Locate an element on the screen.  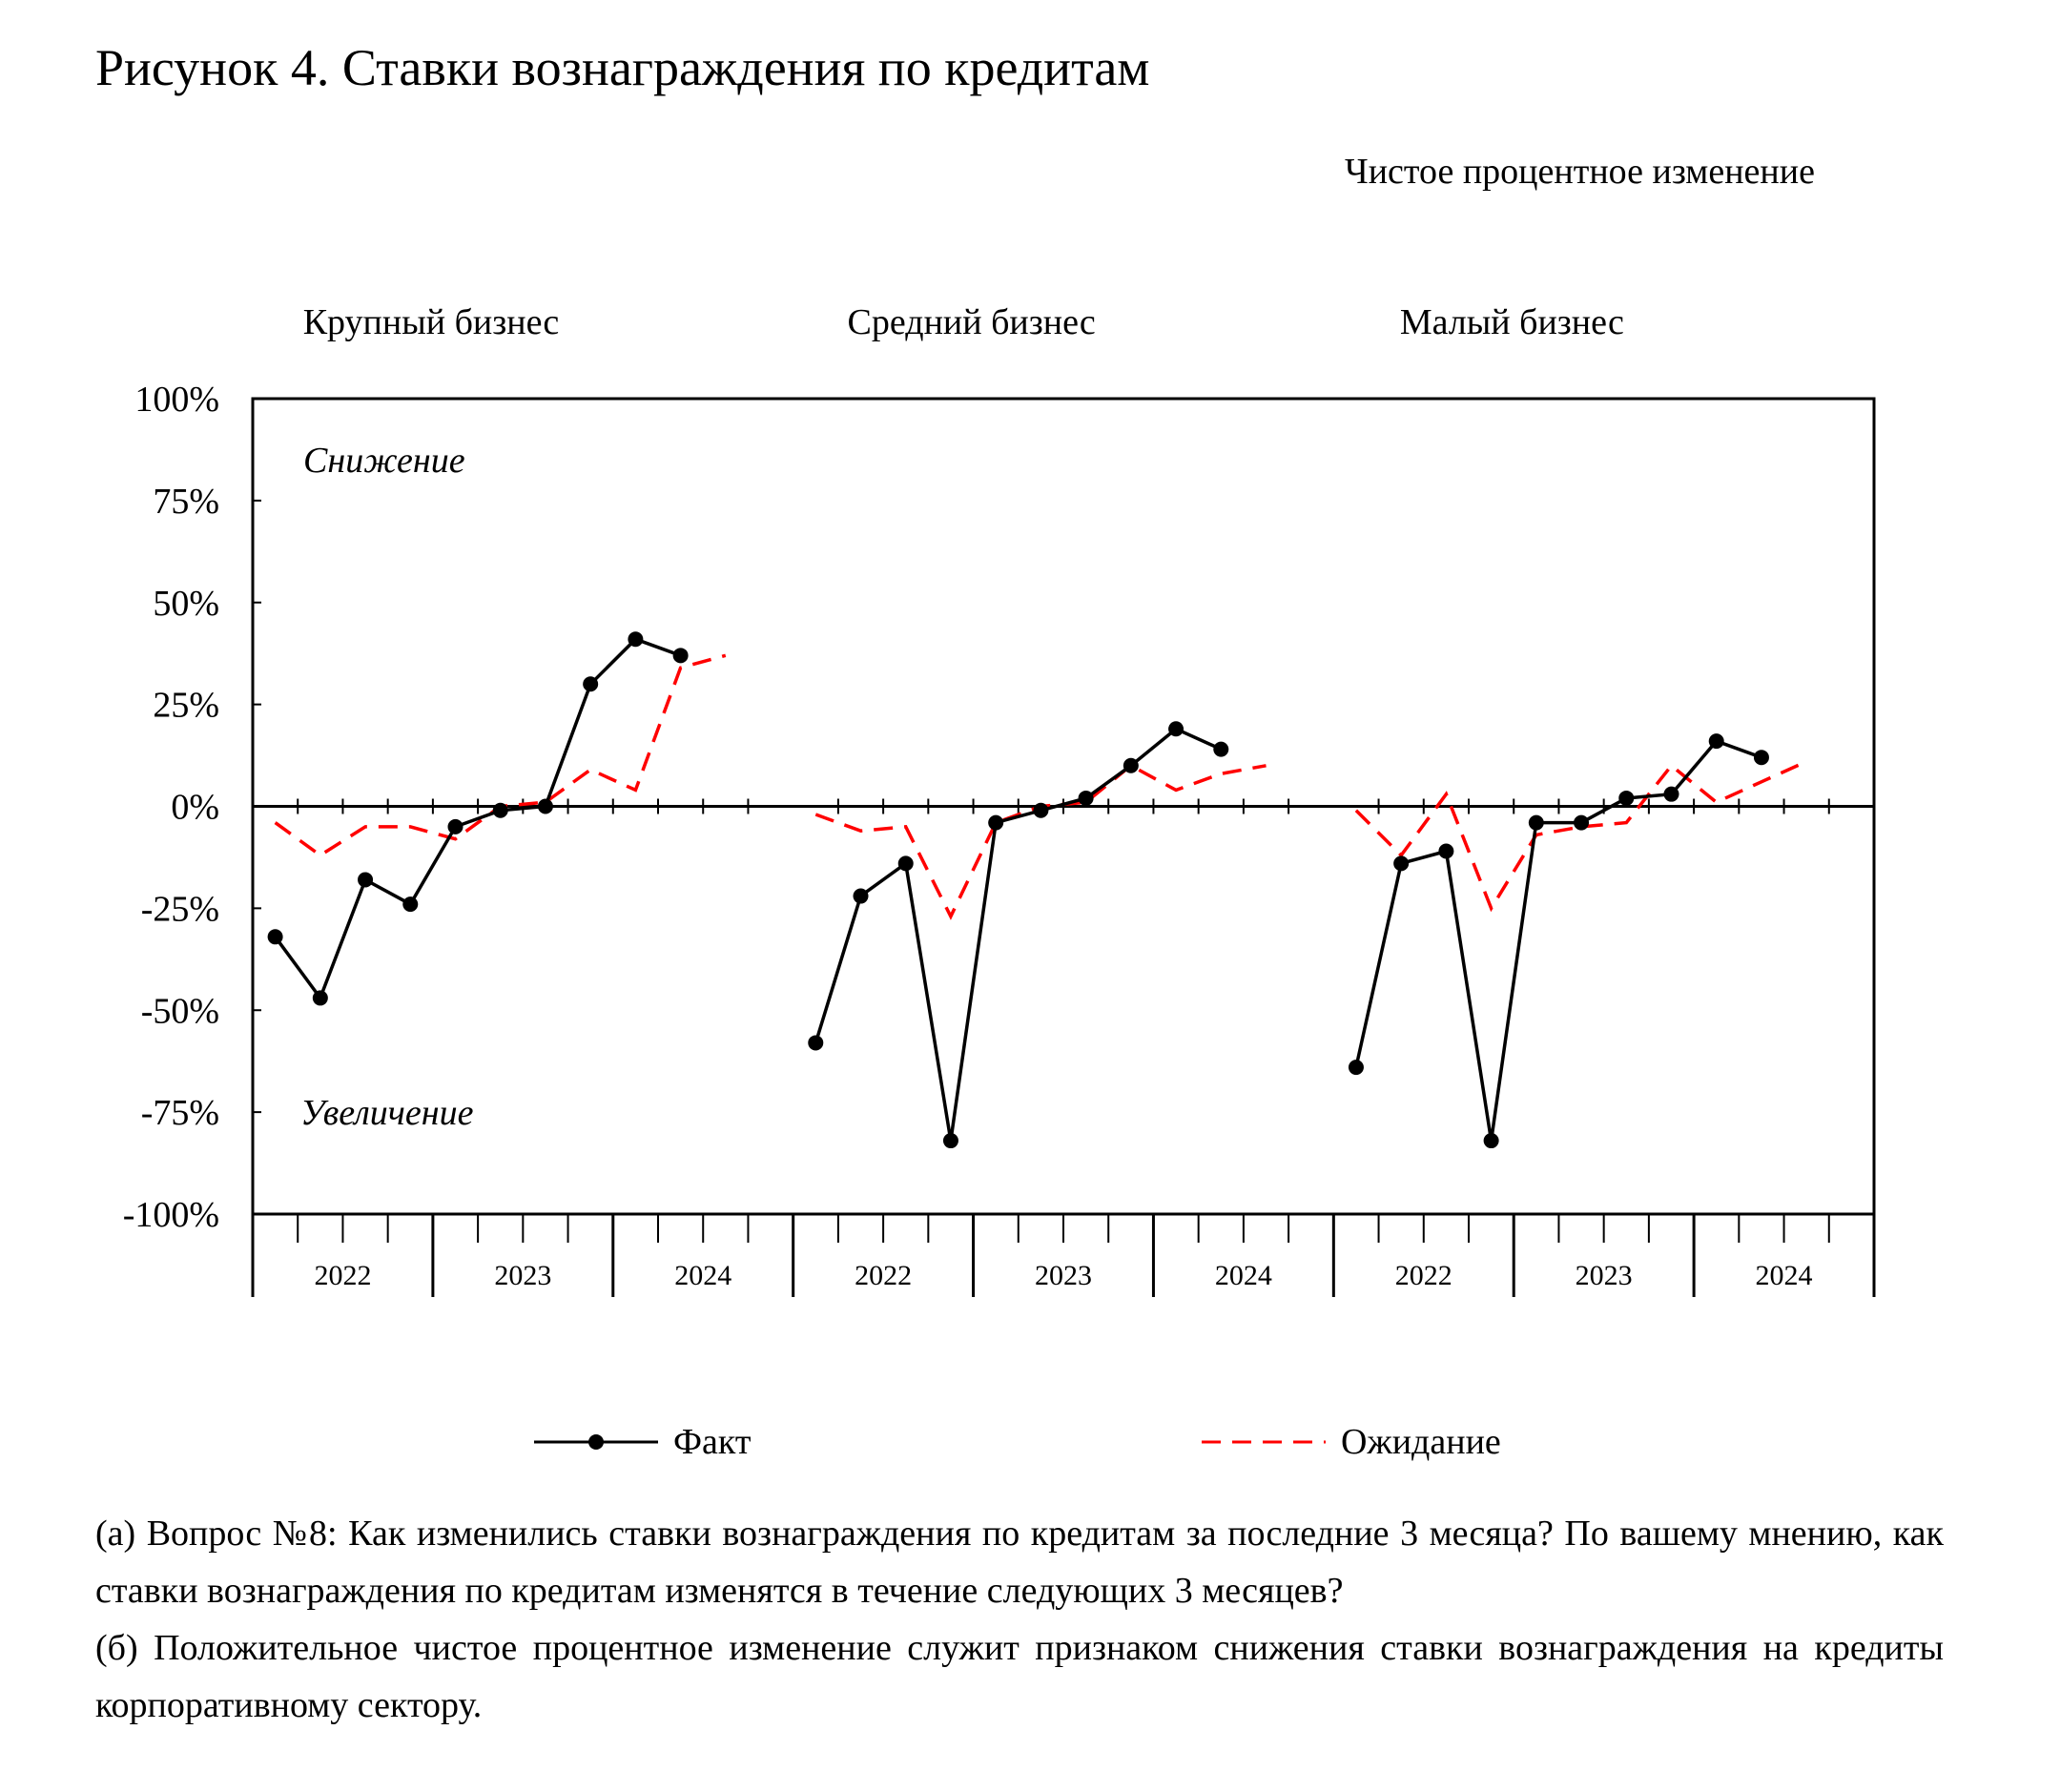
y-tick-label: -75% is located at coordinates (180, 1113).